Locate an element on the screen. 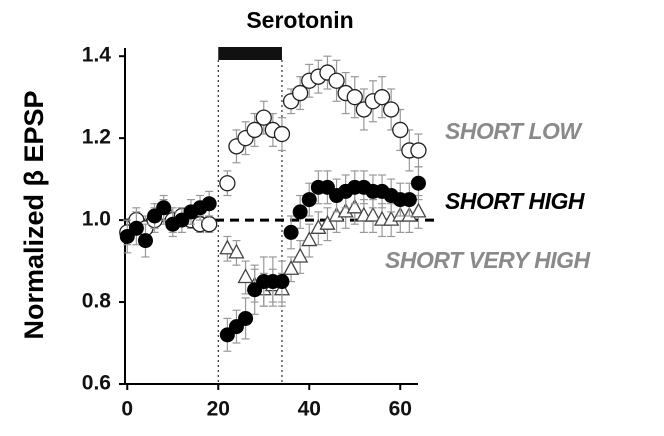  y-tick-label: 0.8 is located at coordinates (97, 301).